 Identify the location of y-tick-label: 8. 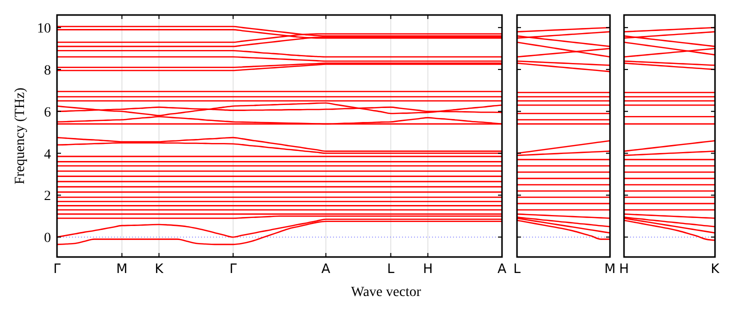
(47, 70).